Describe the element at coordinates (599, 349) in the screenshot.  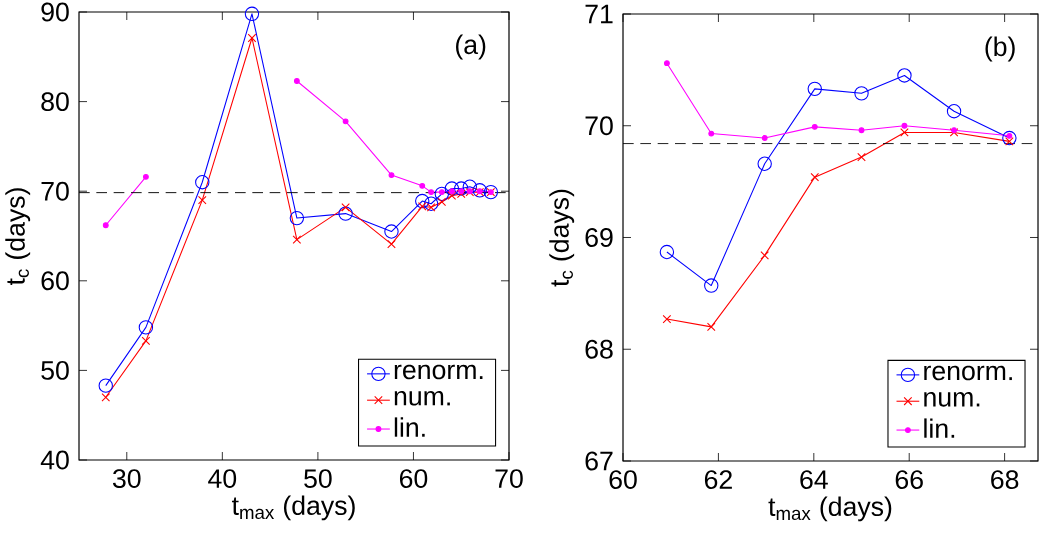
I see `y-tick-label: 68` at that location.